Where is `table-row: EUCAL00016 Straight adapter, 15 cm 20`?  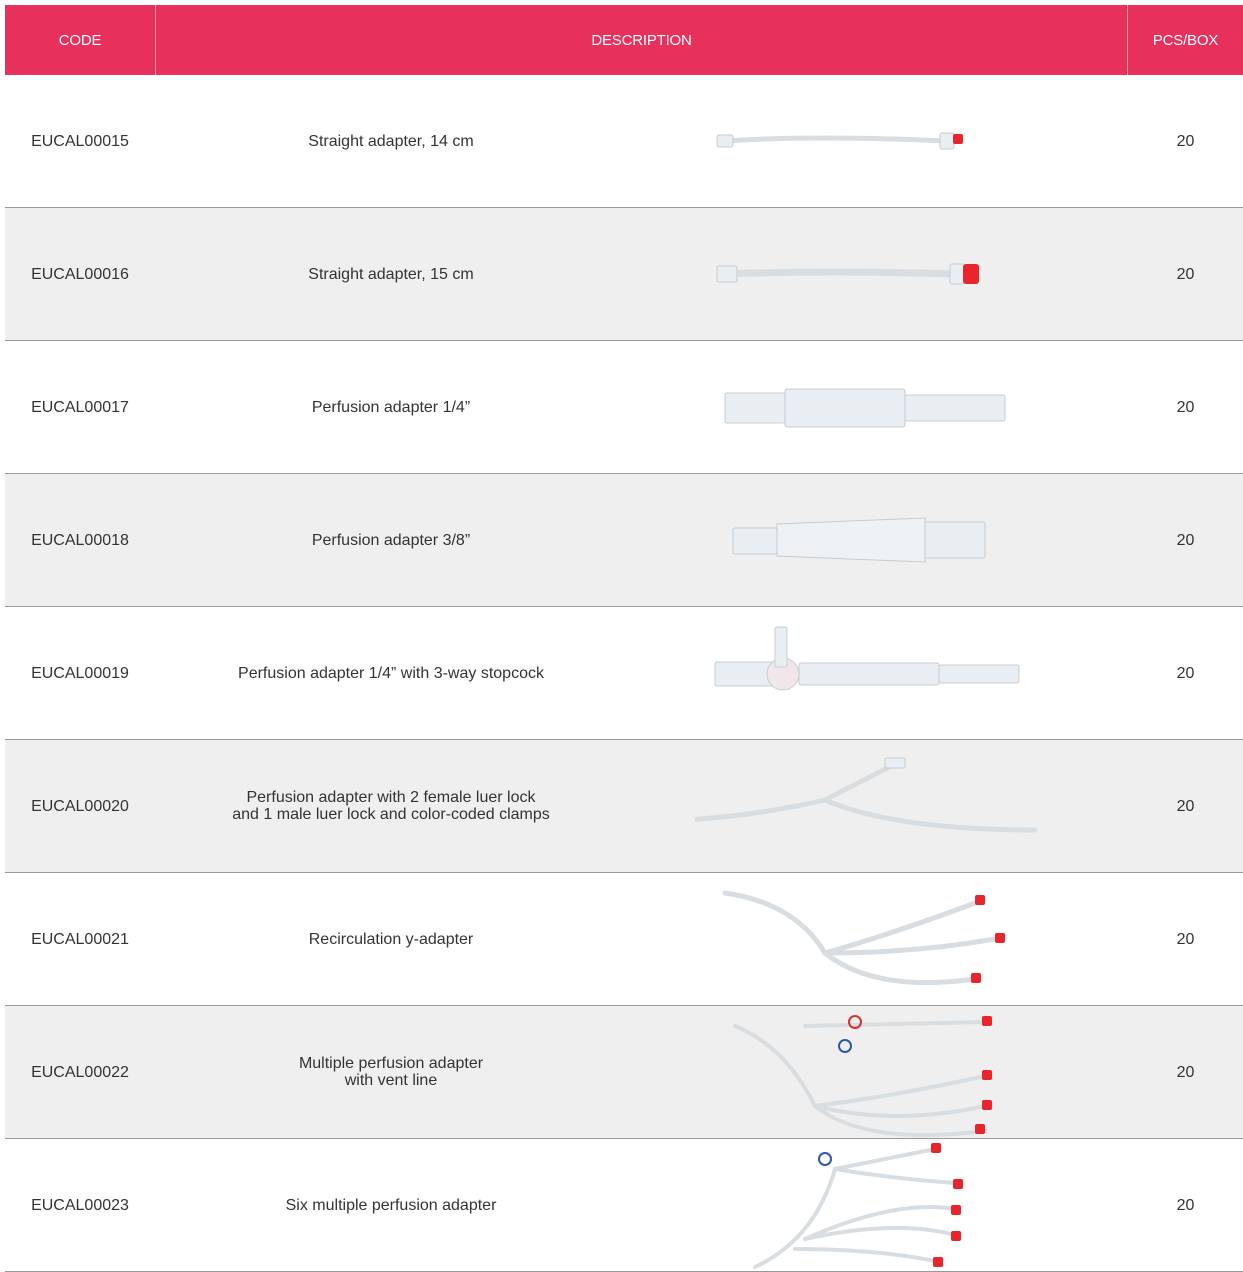
table-row: EUCAL00016 Straight adapter, 15 cm 20 is located at coordinates (624, 274).